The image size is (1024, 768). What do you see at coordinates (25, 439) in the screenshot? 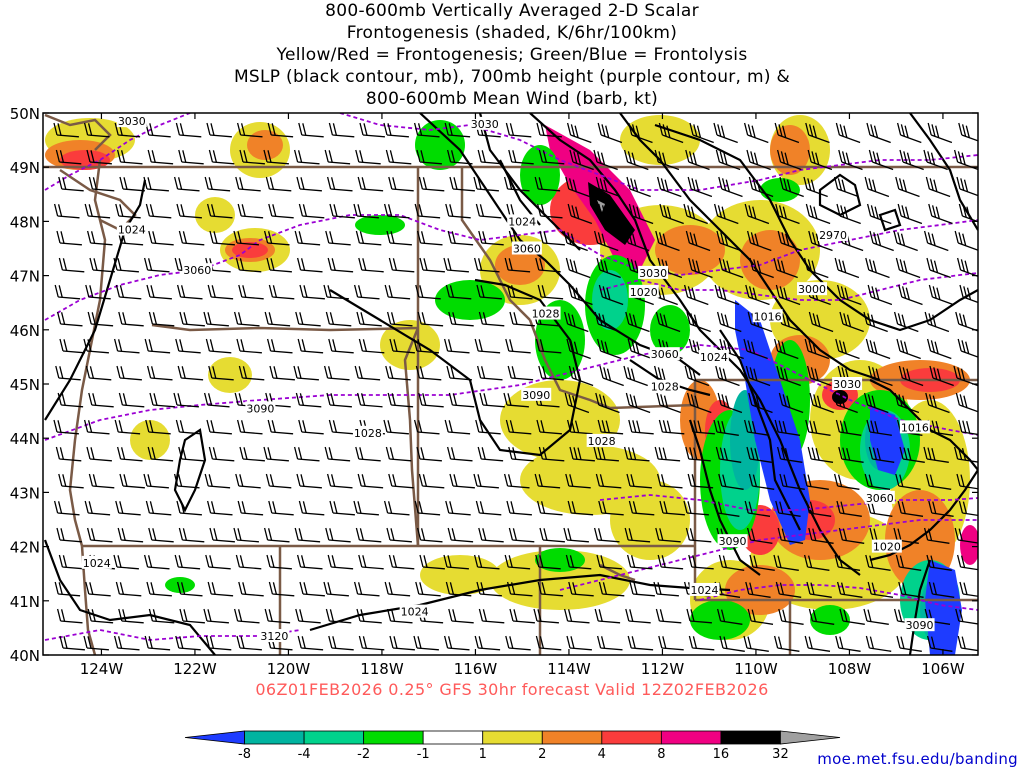
I see `lat-label: 44N` at bounding box center [25, 439].